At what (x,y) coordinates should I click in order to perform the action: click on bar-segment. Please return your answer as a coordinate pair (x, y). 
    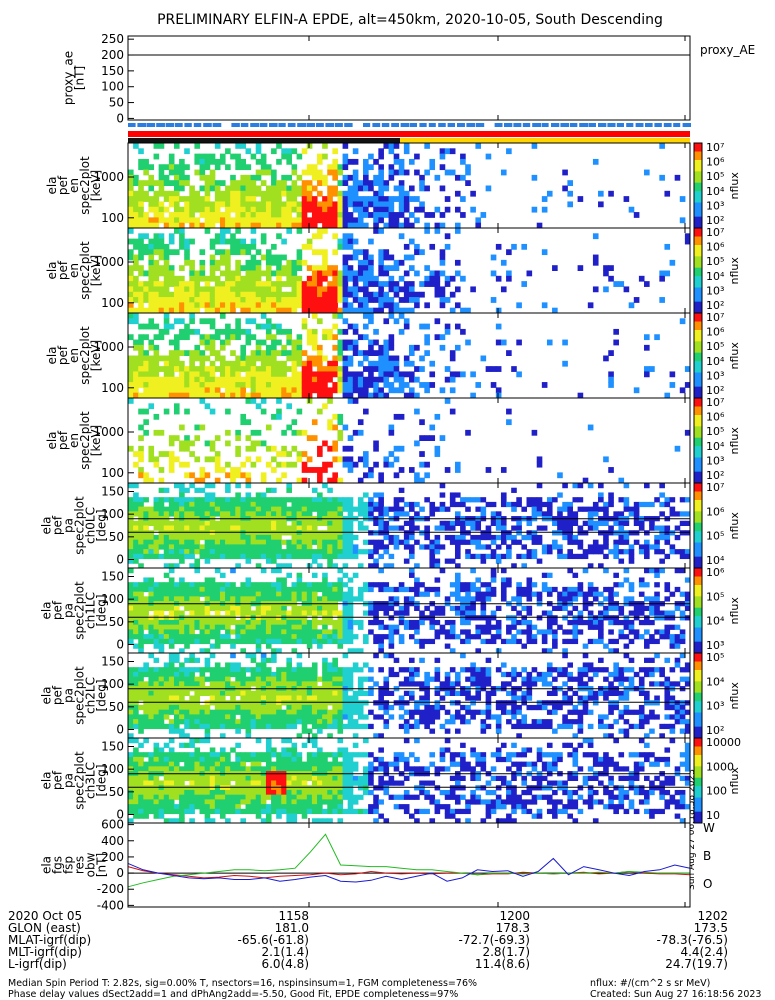
    Looking at the image, I should click on (565, 125).